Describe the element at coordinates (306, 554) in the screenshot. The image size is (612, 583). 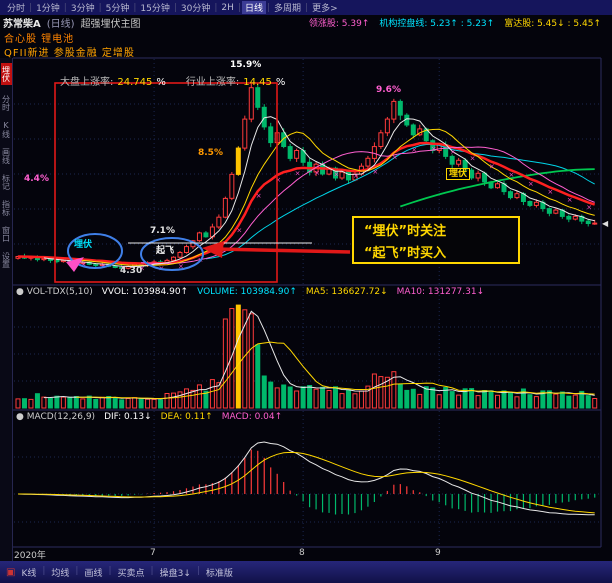
I see `date-axis: 2020年 7 8 9` at that location.